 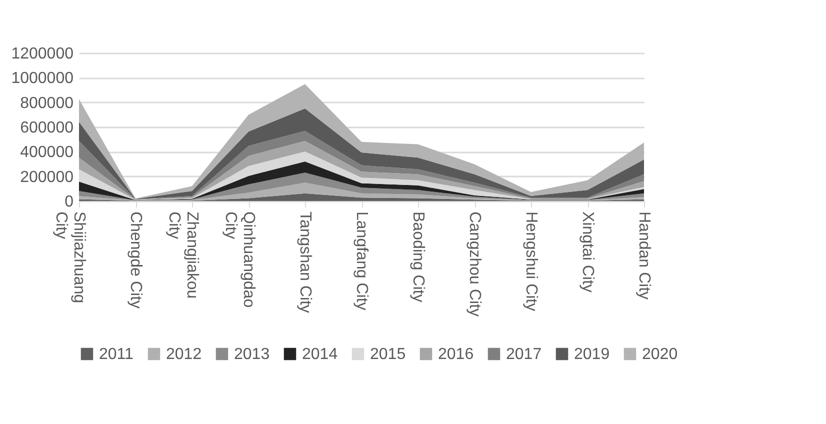 What do you see at coordinates (47, 177) in the screenshot?
I see `y-tick-label: 200000` at bounding box center [47, 177].